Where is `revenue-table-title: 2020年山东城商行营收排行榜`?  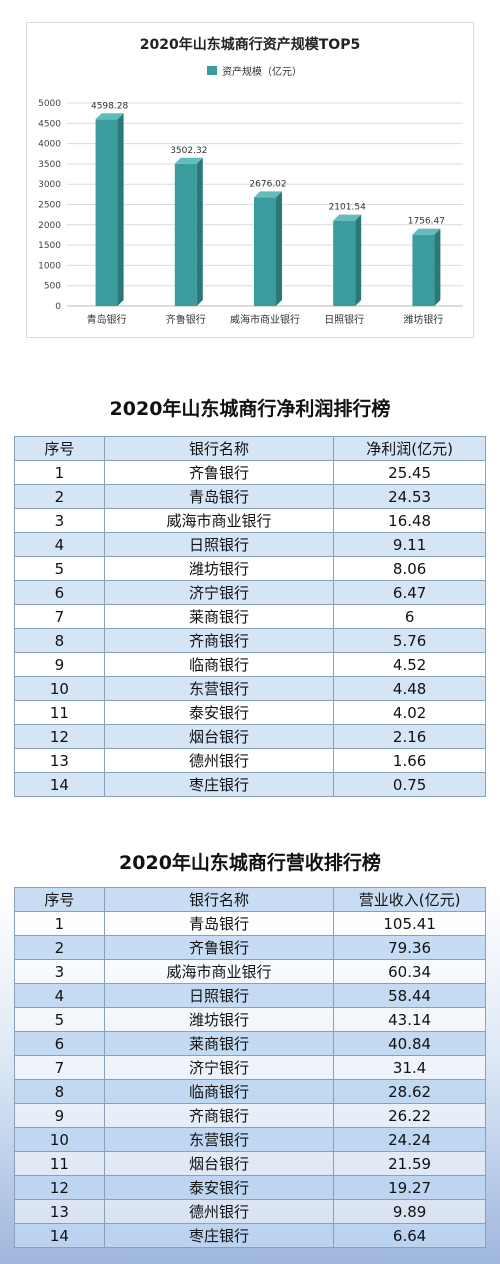 revenue-table-title: 2020年山东城商行营收排行榜 is located at coordinates (250, 863).